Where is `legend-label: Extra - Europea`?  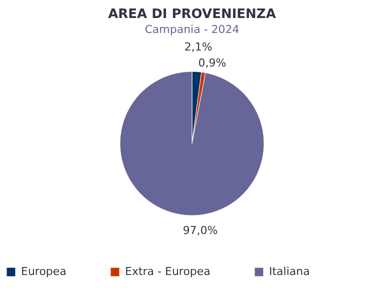
legend-label: Extra - Europea is located at coordinates (167, 271).